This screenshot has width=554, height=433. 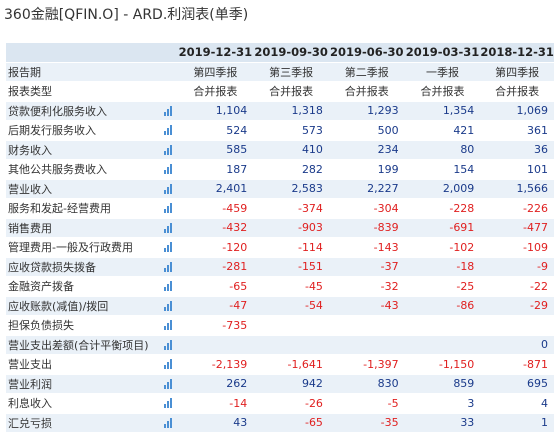 I want to click on table-cell: -43, so click(x=366, y=306).